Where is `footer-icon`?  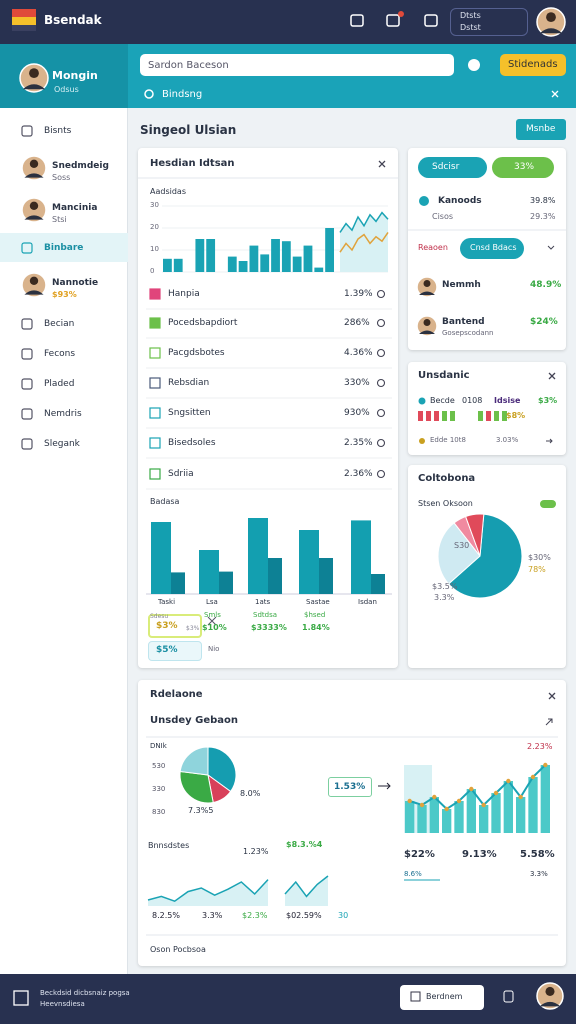
footer-icon is located at coordinates (21, 998).